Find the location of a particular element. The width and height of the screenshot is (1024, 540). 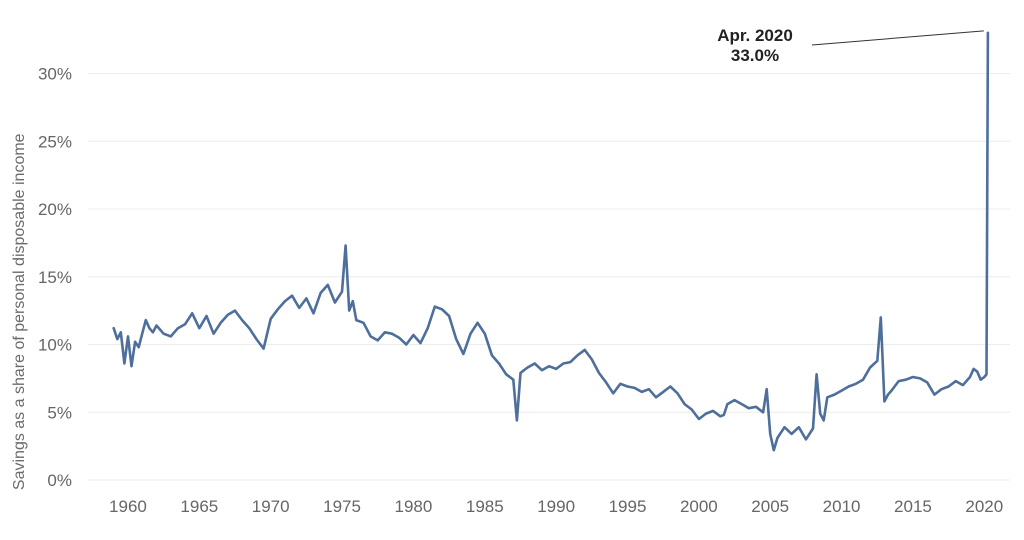

x-tick-label: 2020 is located at coordinates (984, 506).